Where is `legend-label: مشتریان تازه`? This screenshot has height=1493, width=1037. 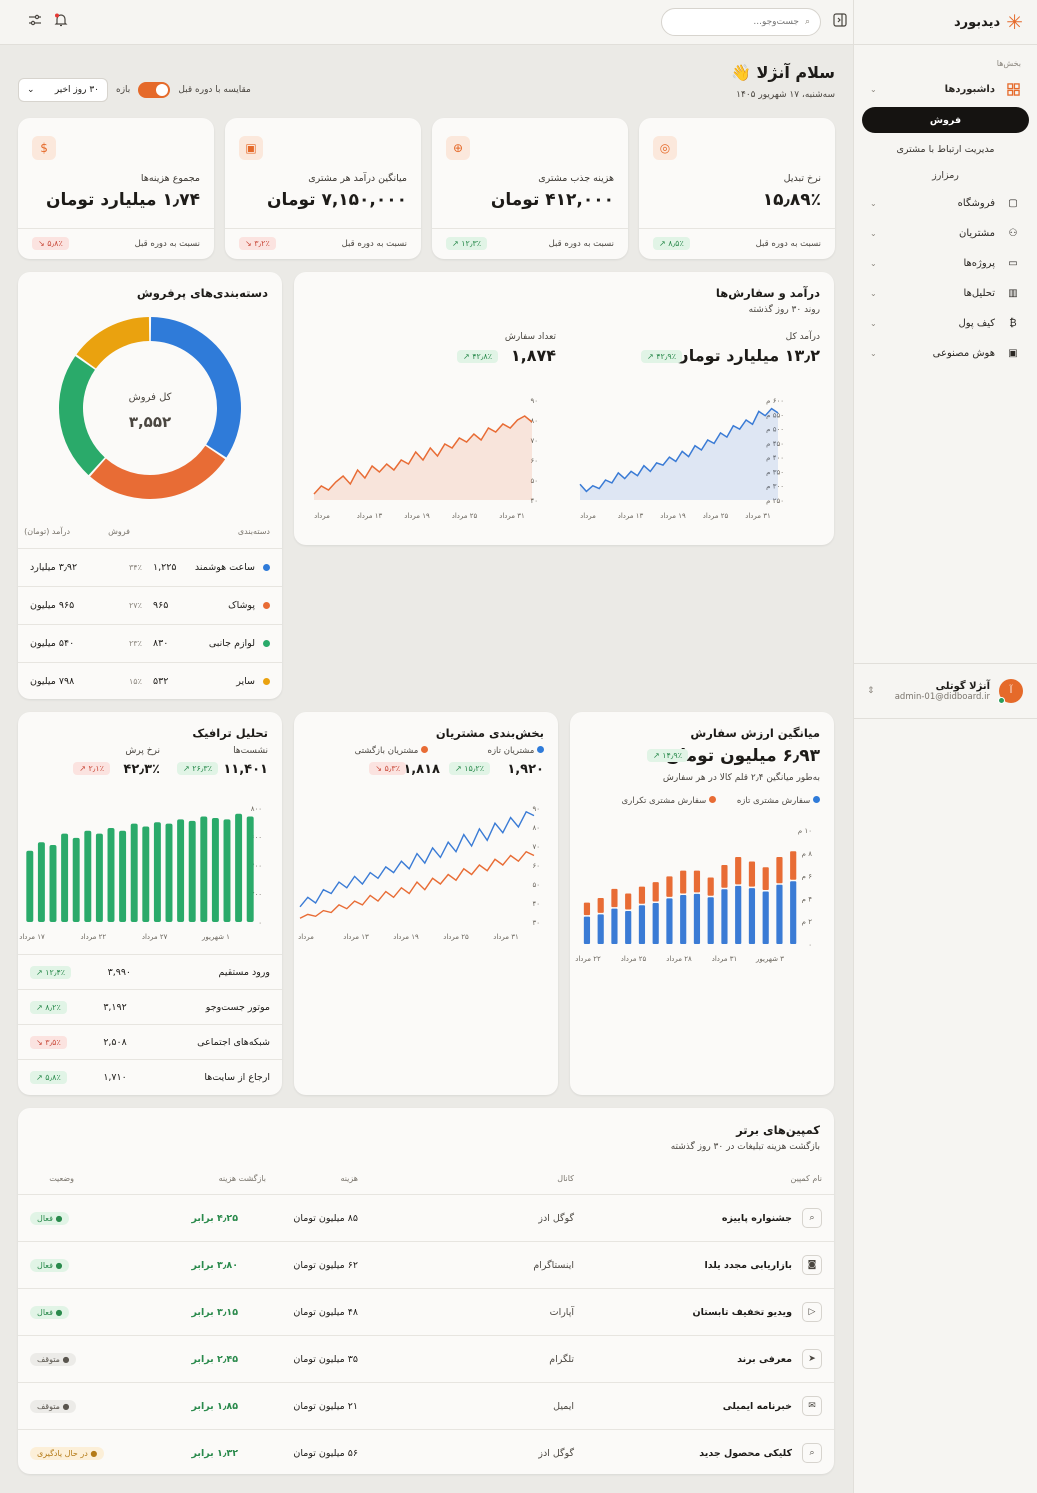 legend-label: مشتریان تازه is located at coordinates (511, 751).